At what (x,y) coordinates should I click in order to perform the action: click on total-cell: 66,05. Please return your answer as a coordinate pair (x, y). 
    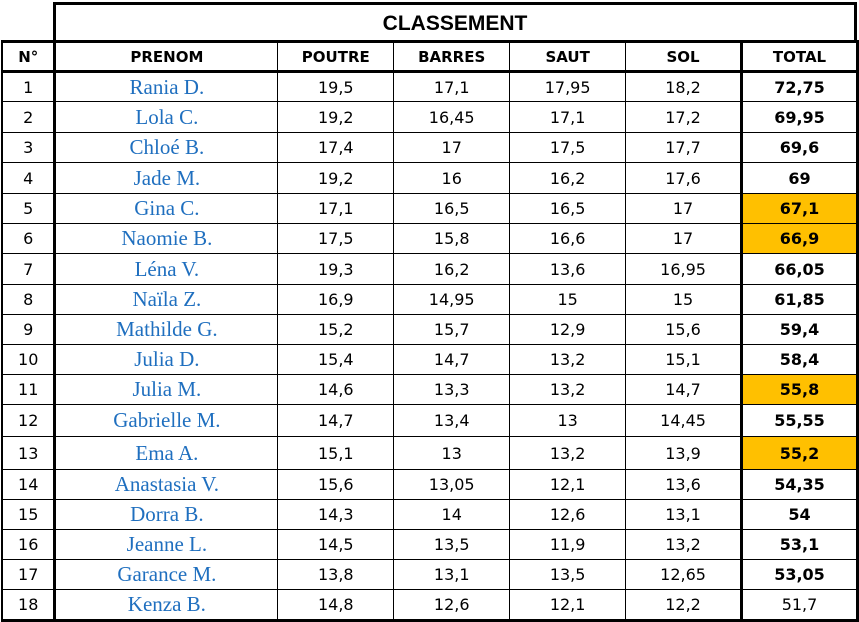
    Looking at the image, I should click on (799, 269).